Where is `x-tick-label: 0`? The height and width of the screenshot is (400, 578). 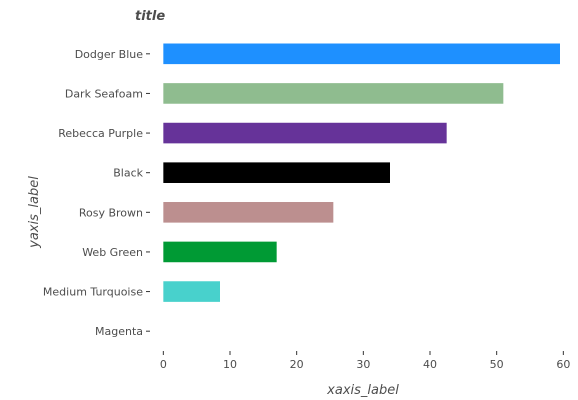
x-tick-label: 0 is located at coordinates (163, 364).